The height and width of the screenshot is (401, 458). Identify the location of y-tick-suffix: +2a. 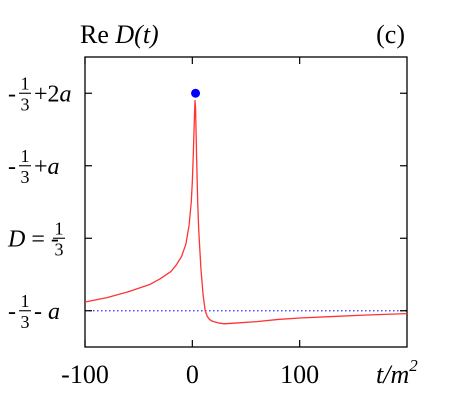
(53, 94).